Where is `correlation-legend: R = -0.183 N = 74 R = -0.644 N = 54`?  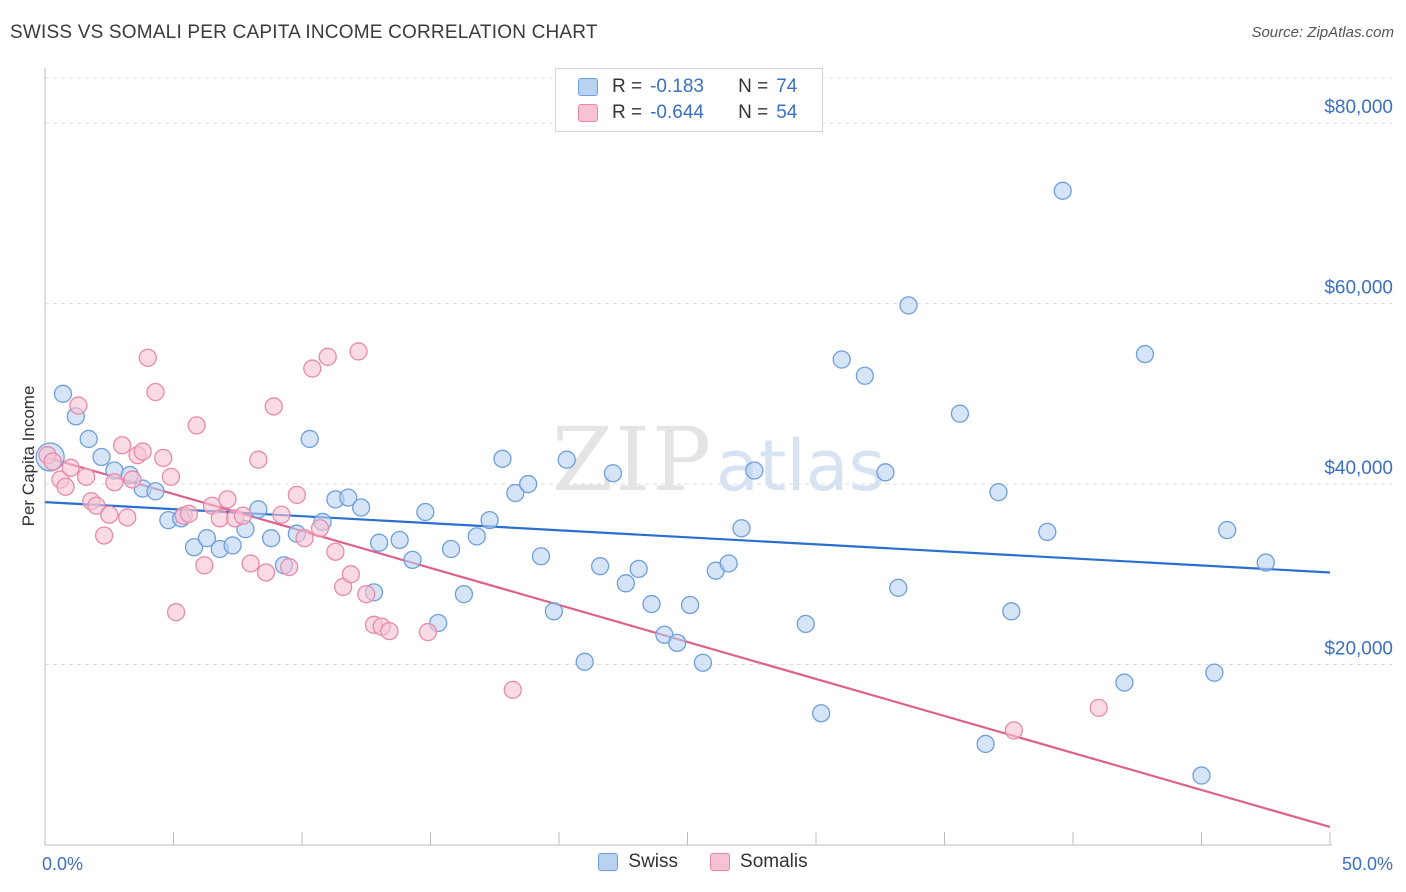 correlation-legend: R = -0.183 N = 74 R = -0.644 N = 54 is located at coordinates (689, 100).